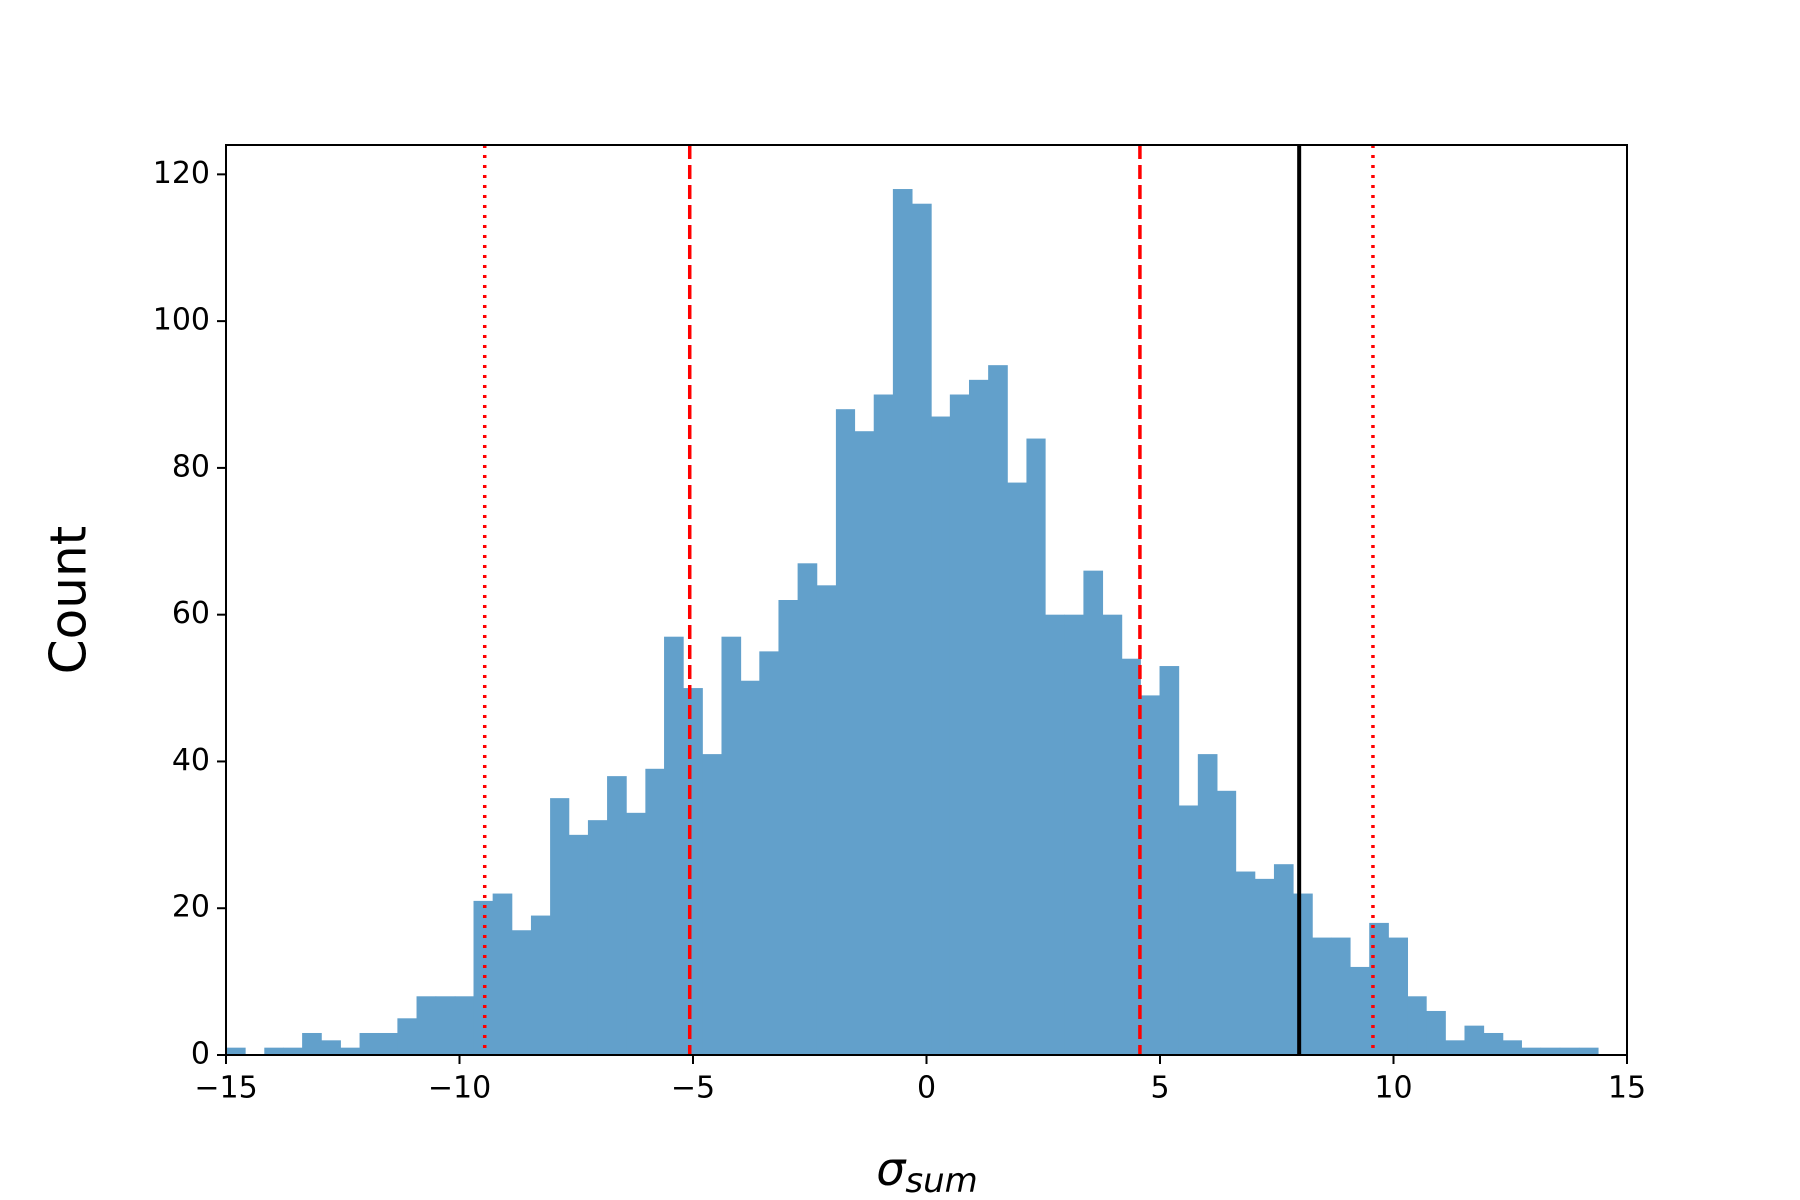 This screenshot has width=1800, height=1200. I want to click on x-axis-label: σsum, so click(927, 1171).